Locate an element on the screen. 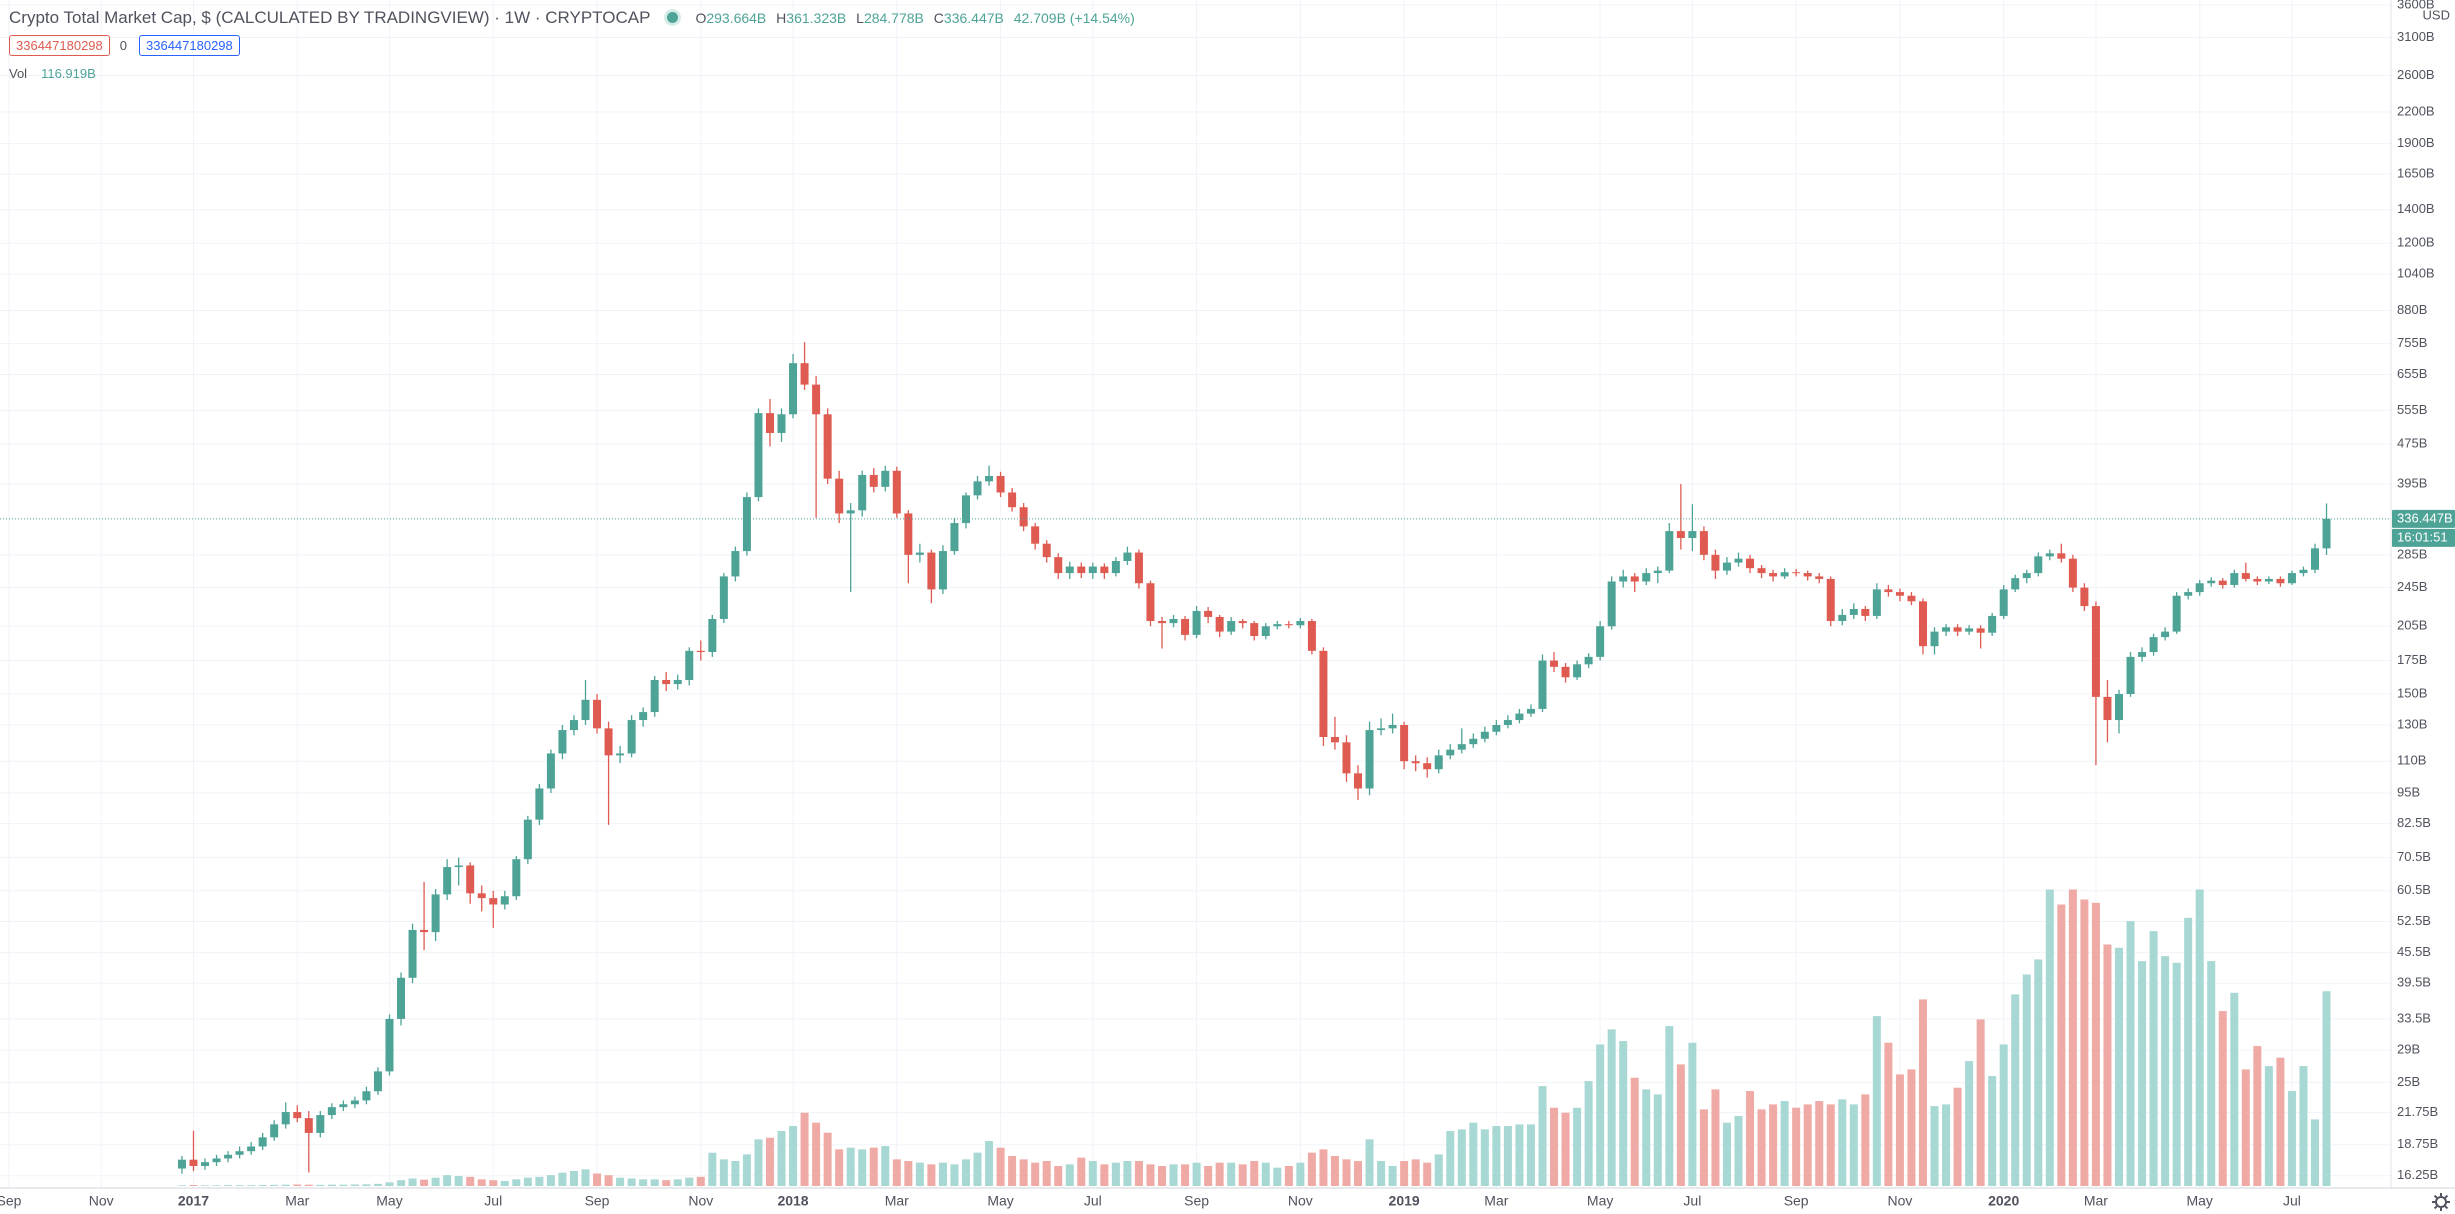  market-status is located at coordinates (673, 17).